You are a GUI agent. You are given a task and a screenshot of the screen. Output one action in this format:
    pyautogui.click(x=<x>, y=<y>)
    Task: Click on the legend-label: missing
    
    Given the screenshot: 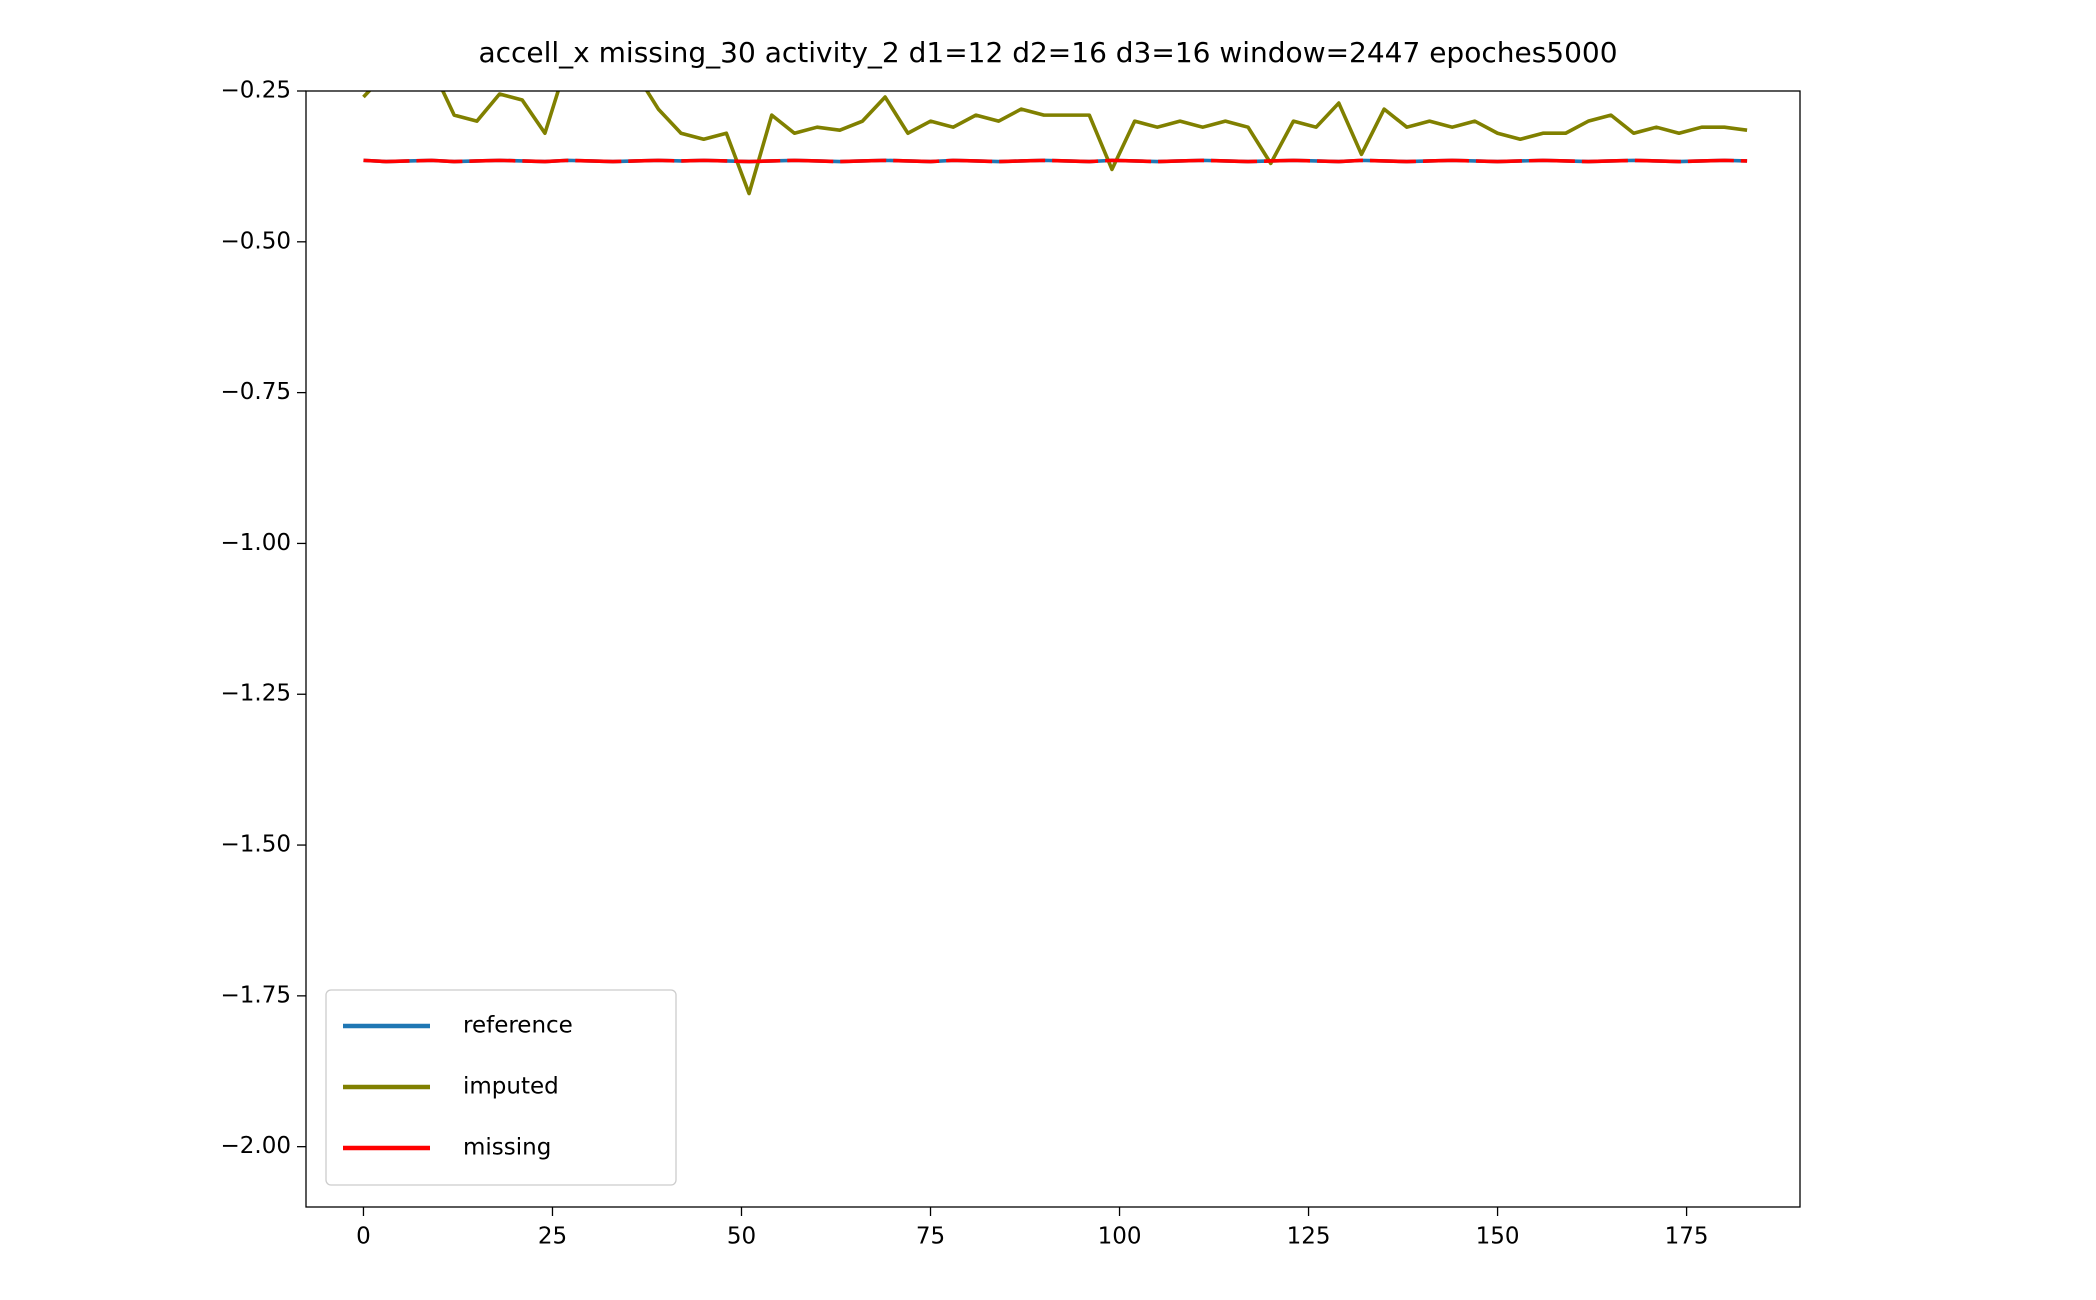 What is the action you would take?
    pyautogui.click(x=507, y=1148)
    